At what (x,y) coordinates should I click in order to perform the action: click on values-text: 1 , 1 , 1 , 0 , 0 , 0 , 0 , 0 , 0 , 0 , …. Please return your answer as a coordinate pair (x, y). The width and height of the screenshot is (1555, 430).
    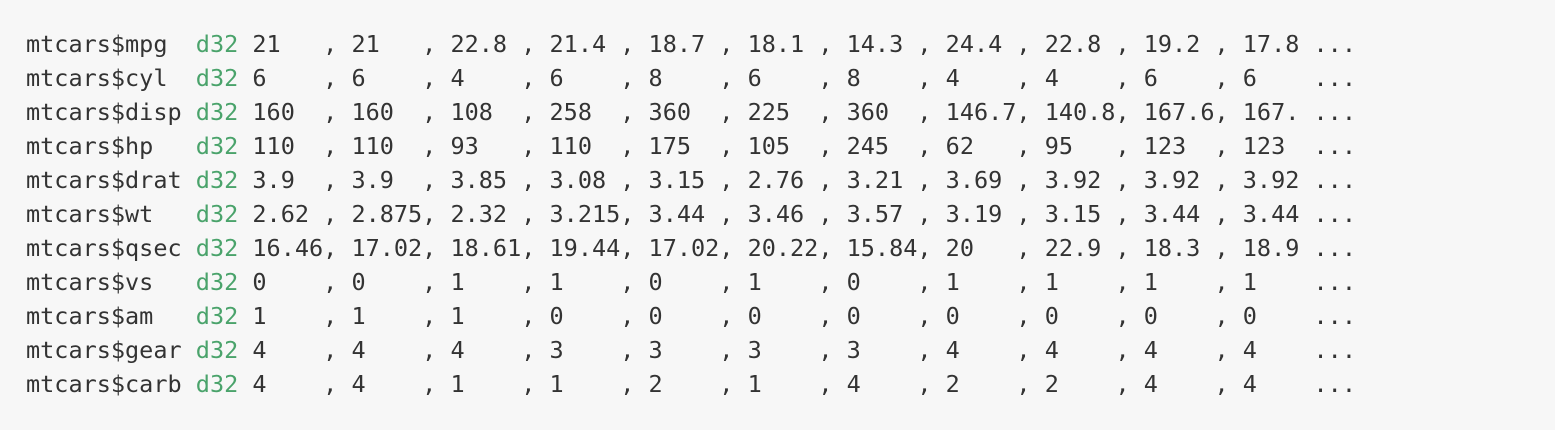
    Looking at the image, I should click on (804, 316).